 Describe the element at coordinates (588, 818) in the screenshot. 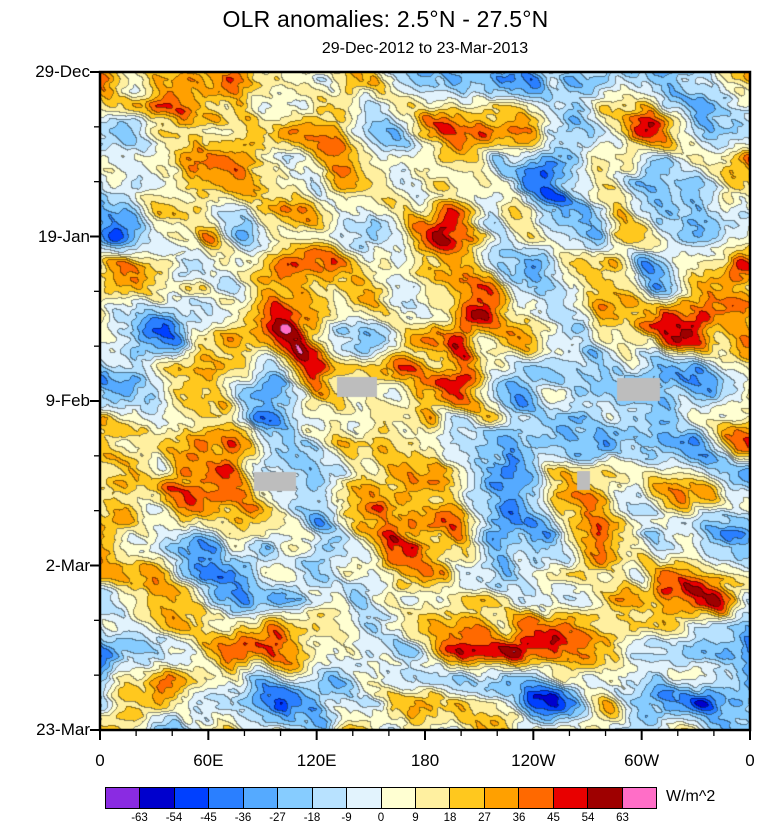

I see `colorbar-tick-label: 54` at that location.